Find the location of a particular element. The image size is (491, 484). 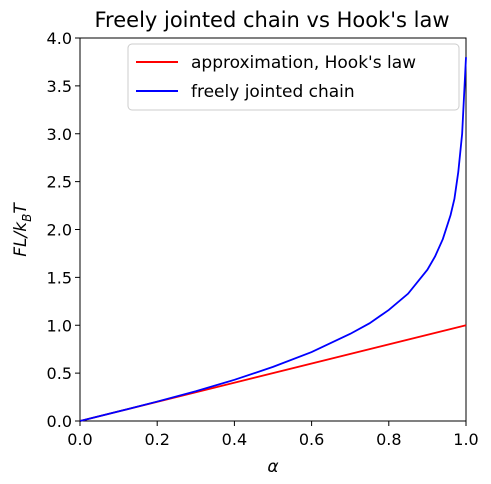

chart-title: Freely jointed chain vs Hook's law is located at coordinates (272, 20).